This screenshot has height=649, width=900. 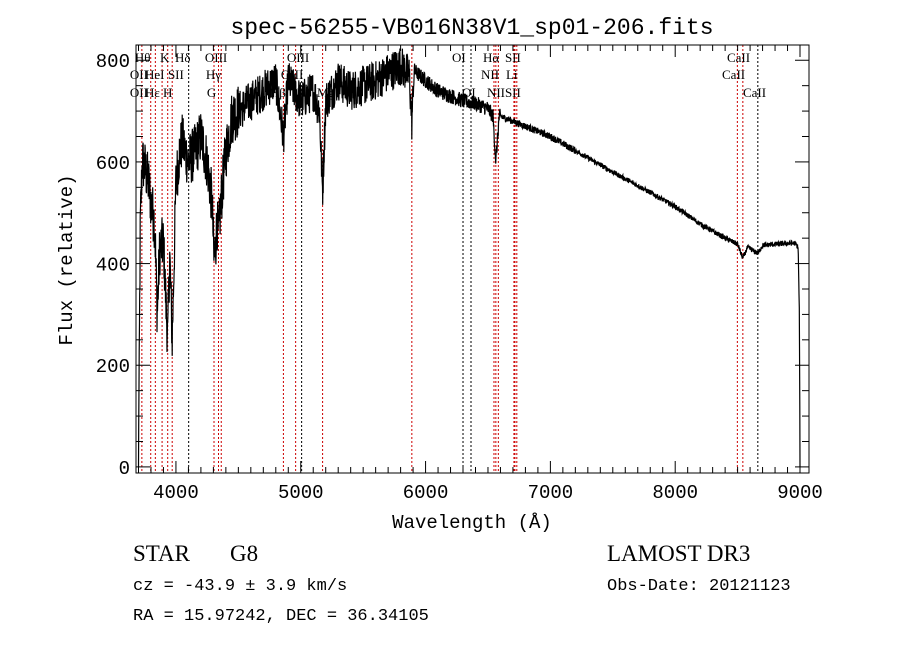 What do you see at coordinates (183, 57) in the screenshot?
I see `line-label: Hδ` at bounding box center [183, 57].